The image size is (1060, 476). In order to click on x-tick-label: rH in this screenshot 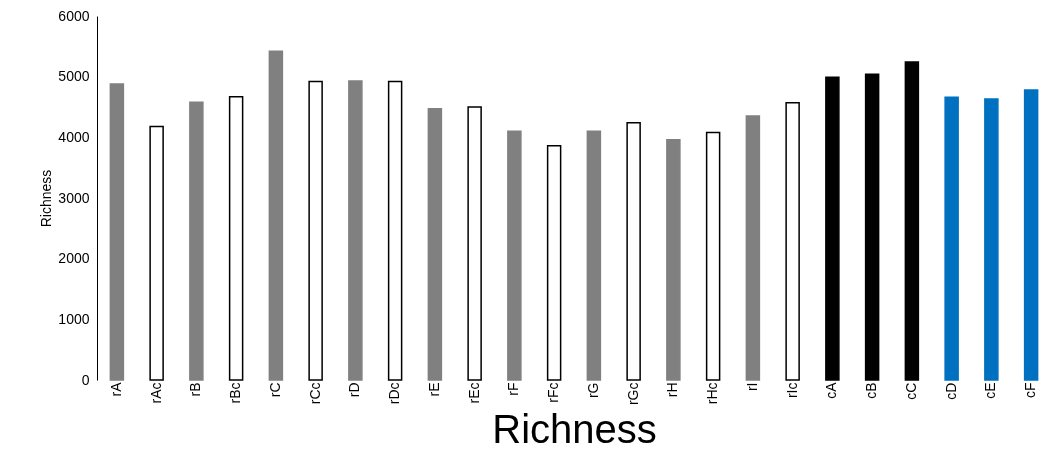, I will do `click(672, 390)`.